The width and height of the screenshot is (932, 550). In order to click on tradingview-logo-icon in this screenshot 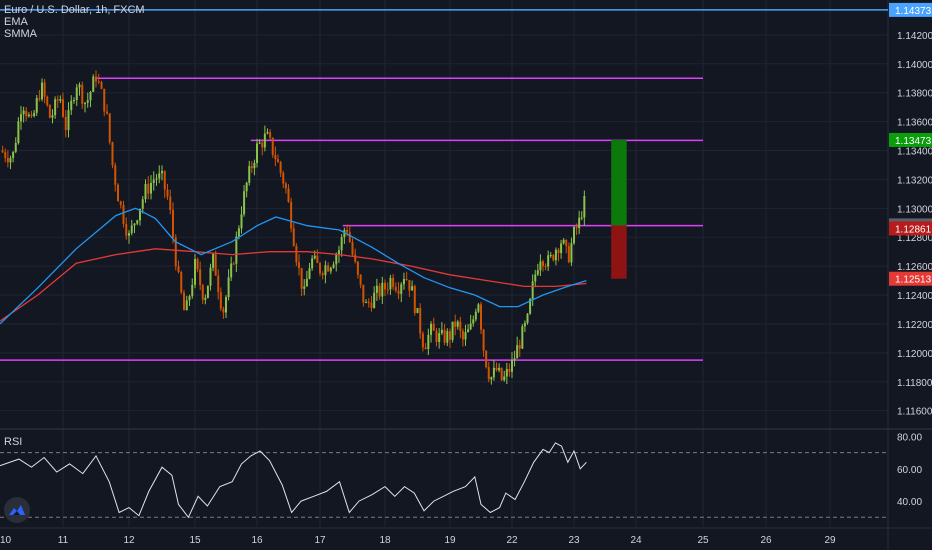, I will do `click(17, 510)`.